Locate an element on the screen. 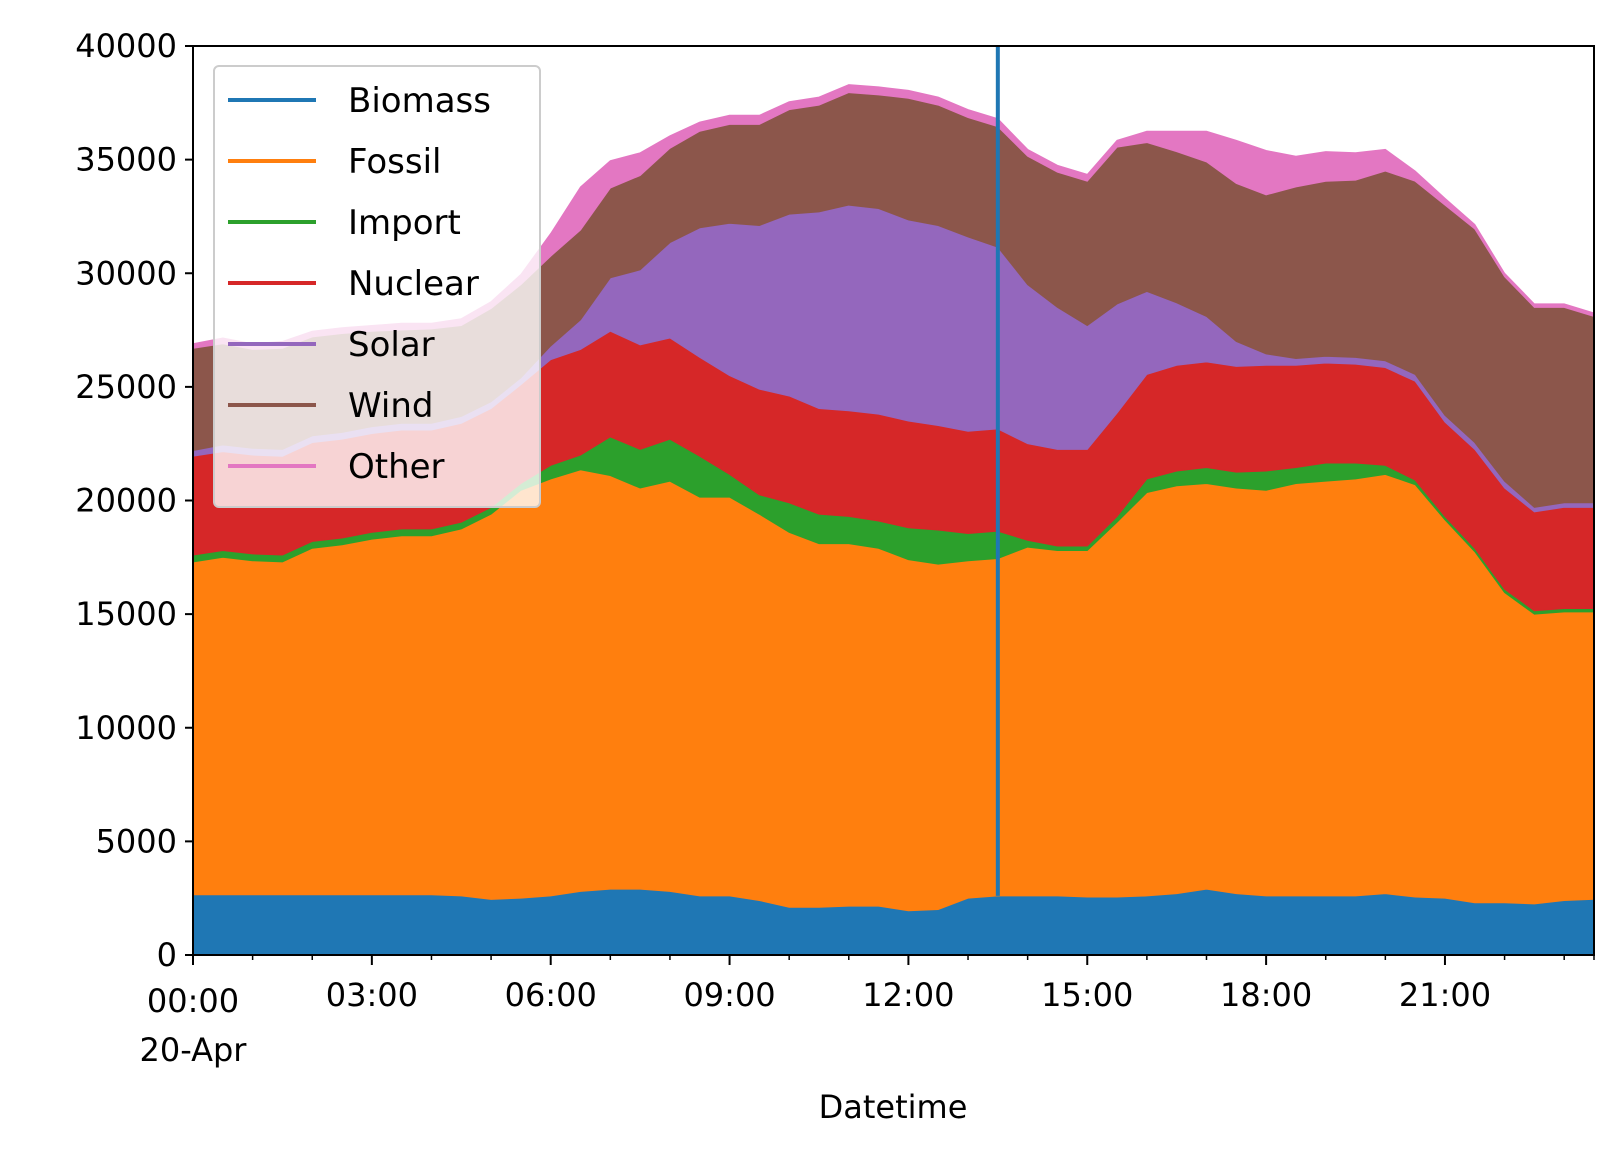 Image resolution: width=1620 pixels, height=1153 pixels. y-tick-label: 5000 is located at coordinates (136, 841).